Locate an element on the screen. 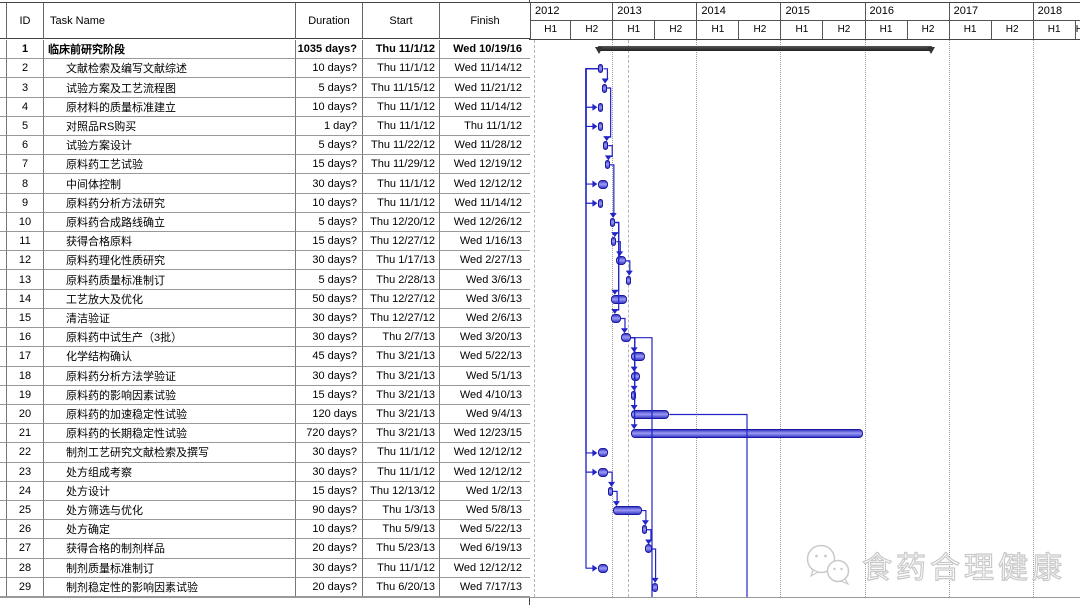  task-duration-cell: 720 days? is located at coordinates (329, 434).